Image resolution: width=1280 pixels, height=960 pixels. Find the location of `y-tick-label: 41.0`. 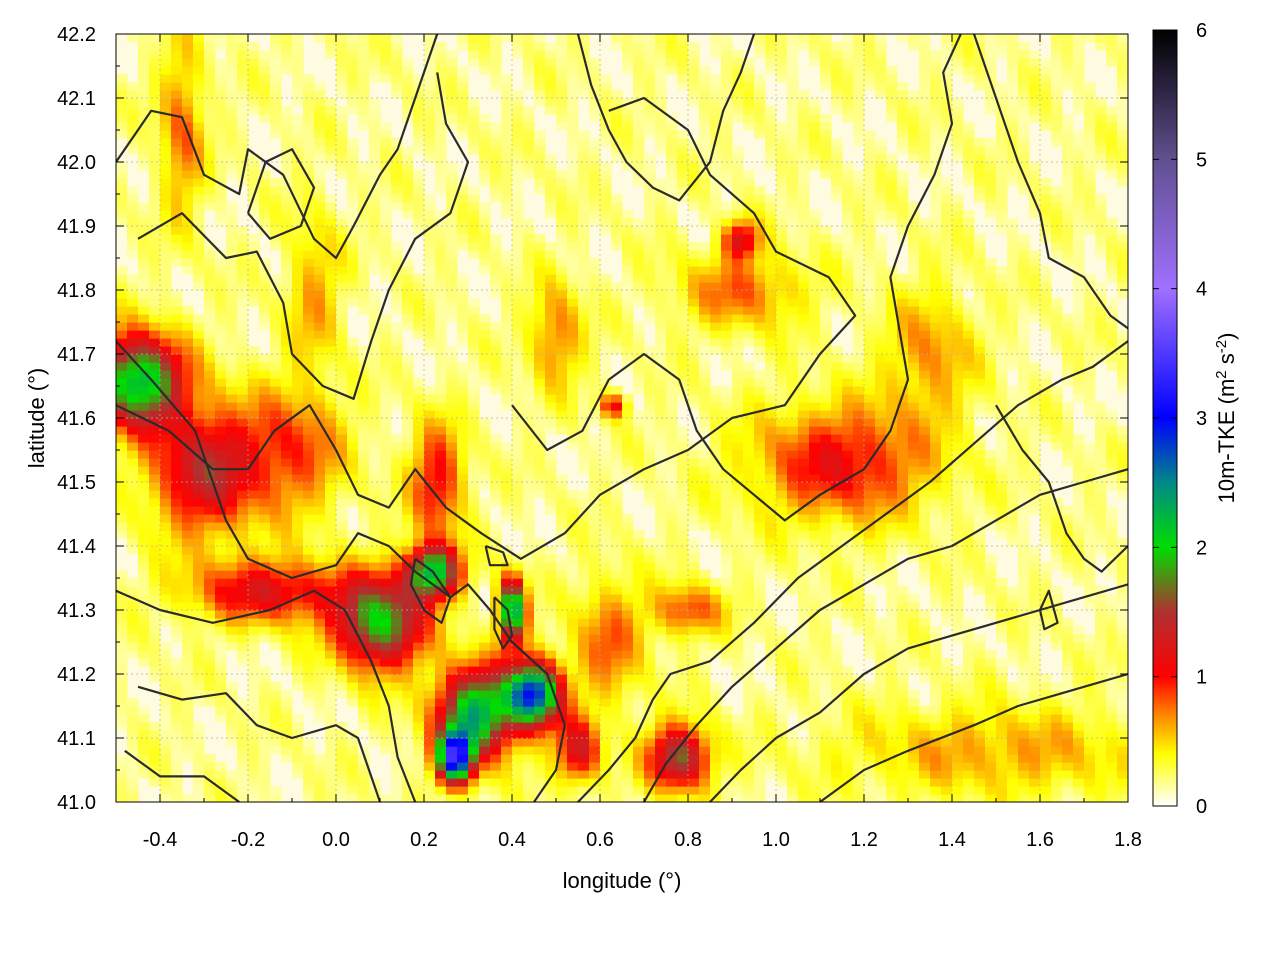

y-tick-label: 41.0 is located at coordinates (76, 803).